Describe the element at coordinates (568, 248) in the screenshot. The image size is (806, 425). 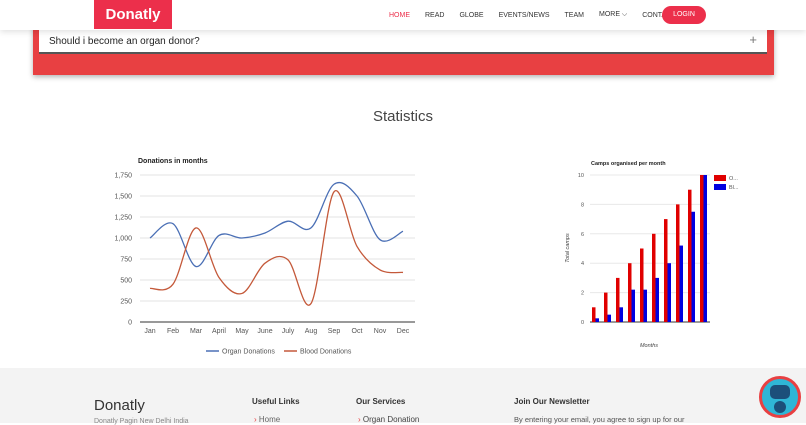
I see `y-axis-title: Total camps` at that location.